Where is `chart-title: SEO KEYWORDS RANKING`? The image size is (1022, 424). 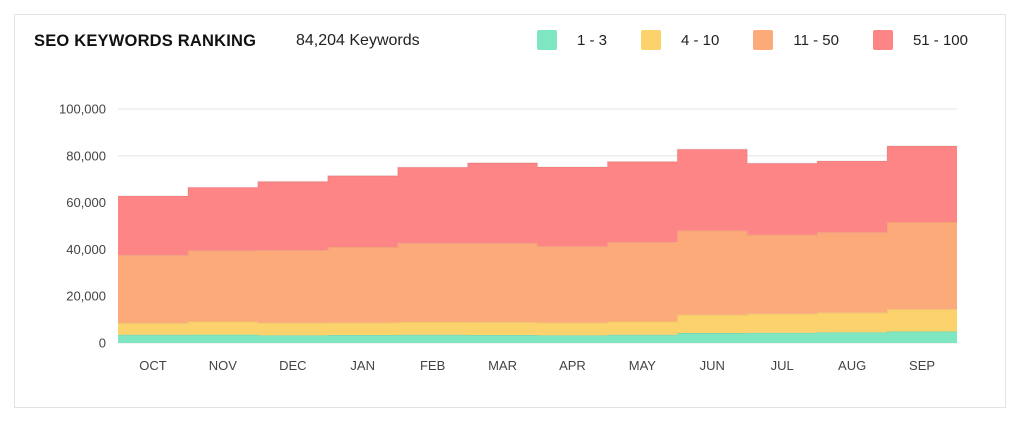
chart-title: SEO KEYWORDS RANKING is located at coordinates (145, 41).